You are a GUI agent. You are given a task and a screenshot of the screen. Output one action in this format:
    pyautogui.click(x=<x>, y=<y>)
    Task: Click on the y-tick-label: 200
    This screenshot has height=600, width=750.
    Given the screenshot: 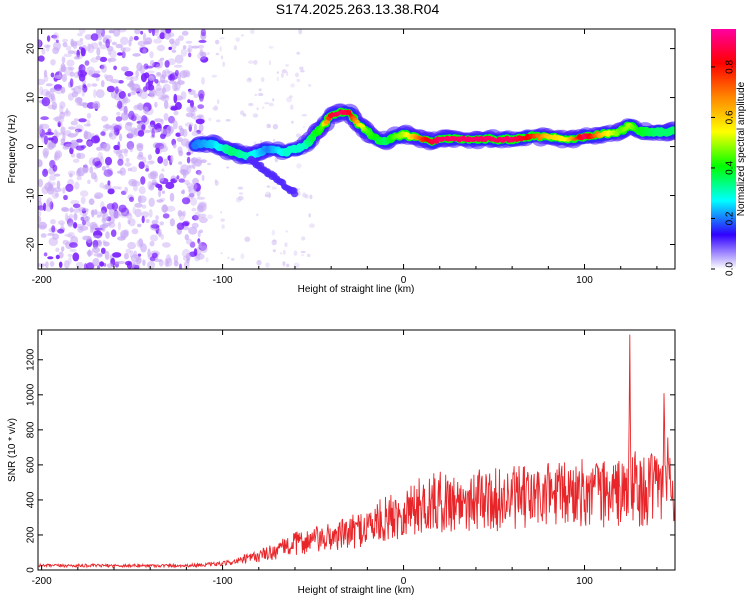 What is the action you would take?
    pyautogui.click(x=31, y=534)
    